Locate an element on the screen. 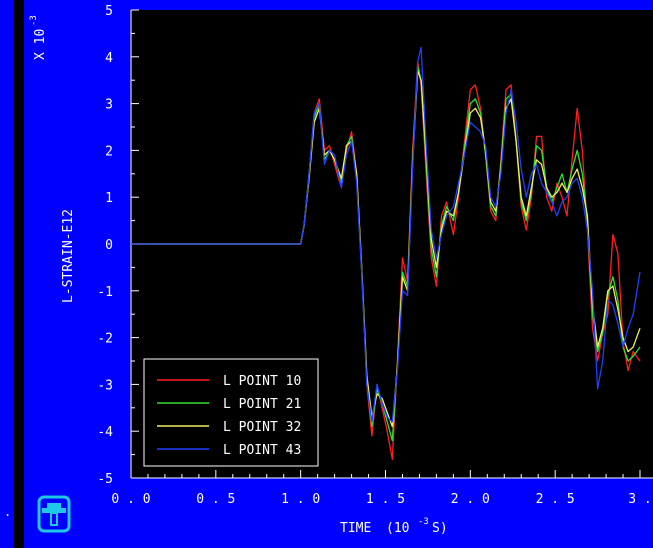 The height and width of the screenshot is (548, 653). y-tick-label: -3 is located at coordinates (105, 385).